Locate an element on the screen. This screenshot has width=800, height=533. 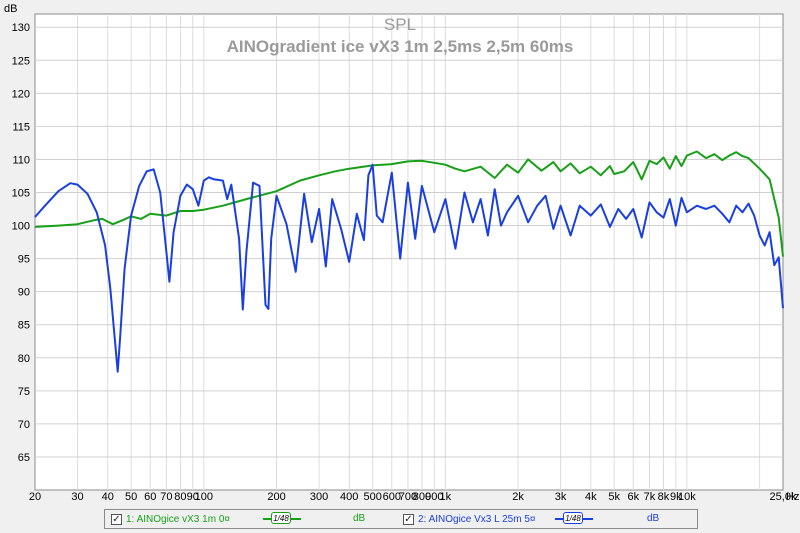
legend-item-2-unit: dB is located at coordinates (653, 518).